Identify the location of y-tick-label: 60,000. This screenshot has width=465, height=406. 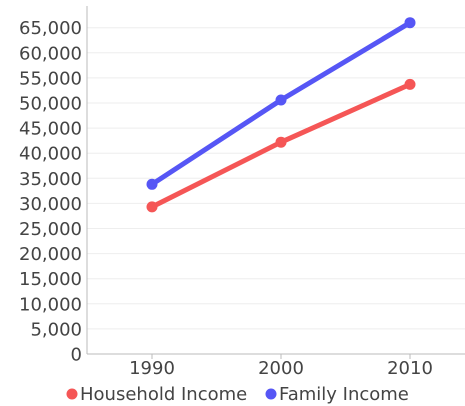
(50, 53).